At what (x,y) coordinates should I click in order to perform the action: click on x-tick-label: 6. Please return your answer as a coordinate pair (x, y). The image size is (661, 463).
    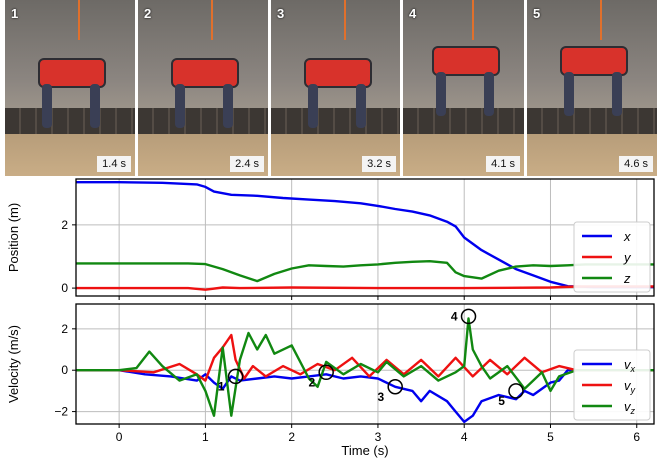
    Looking at the image, I should click on (636, 437).